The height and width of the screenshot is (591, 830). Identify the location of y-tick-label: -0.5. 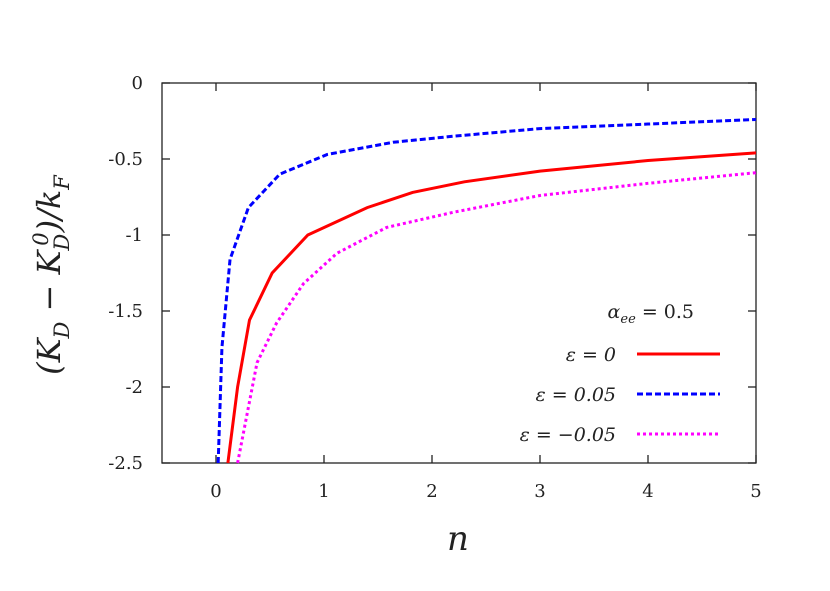
(125, 159).